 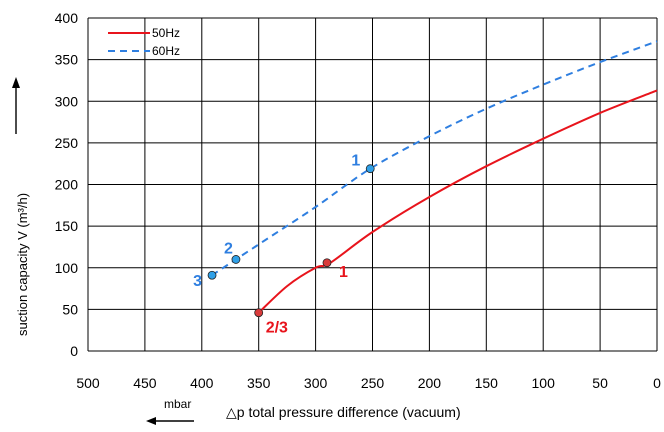 I want to click on y-tick-label: 350, so click(x=67, y=60).